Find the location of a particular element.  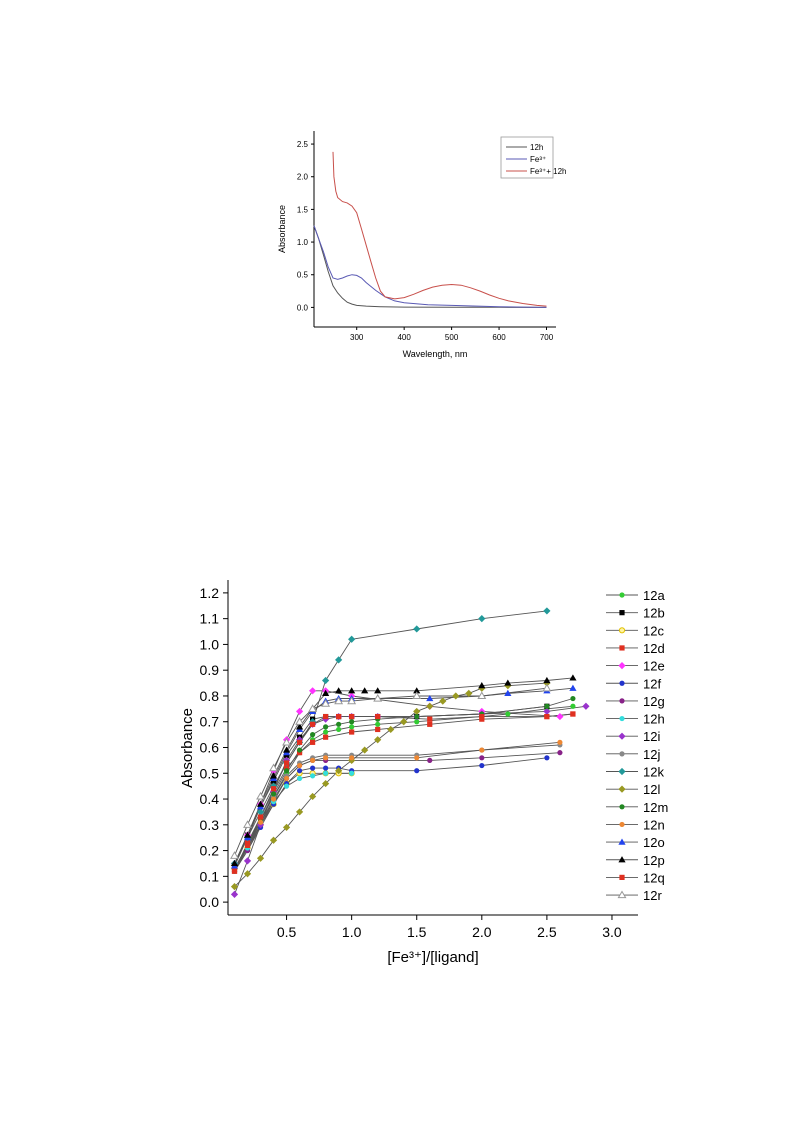

chart1-y-tick-label: 1.0 is located at coordinates (303, 242).